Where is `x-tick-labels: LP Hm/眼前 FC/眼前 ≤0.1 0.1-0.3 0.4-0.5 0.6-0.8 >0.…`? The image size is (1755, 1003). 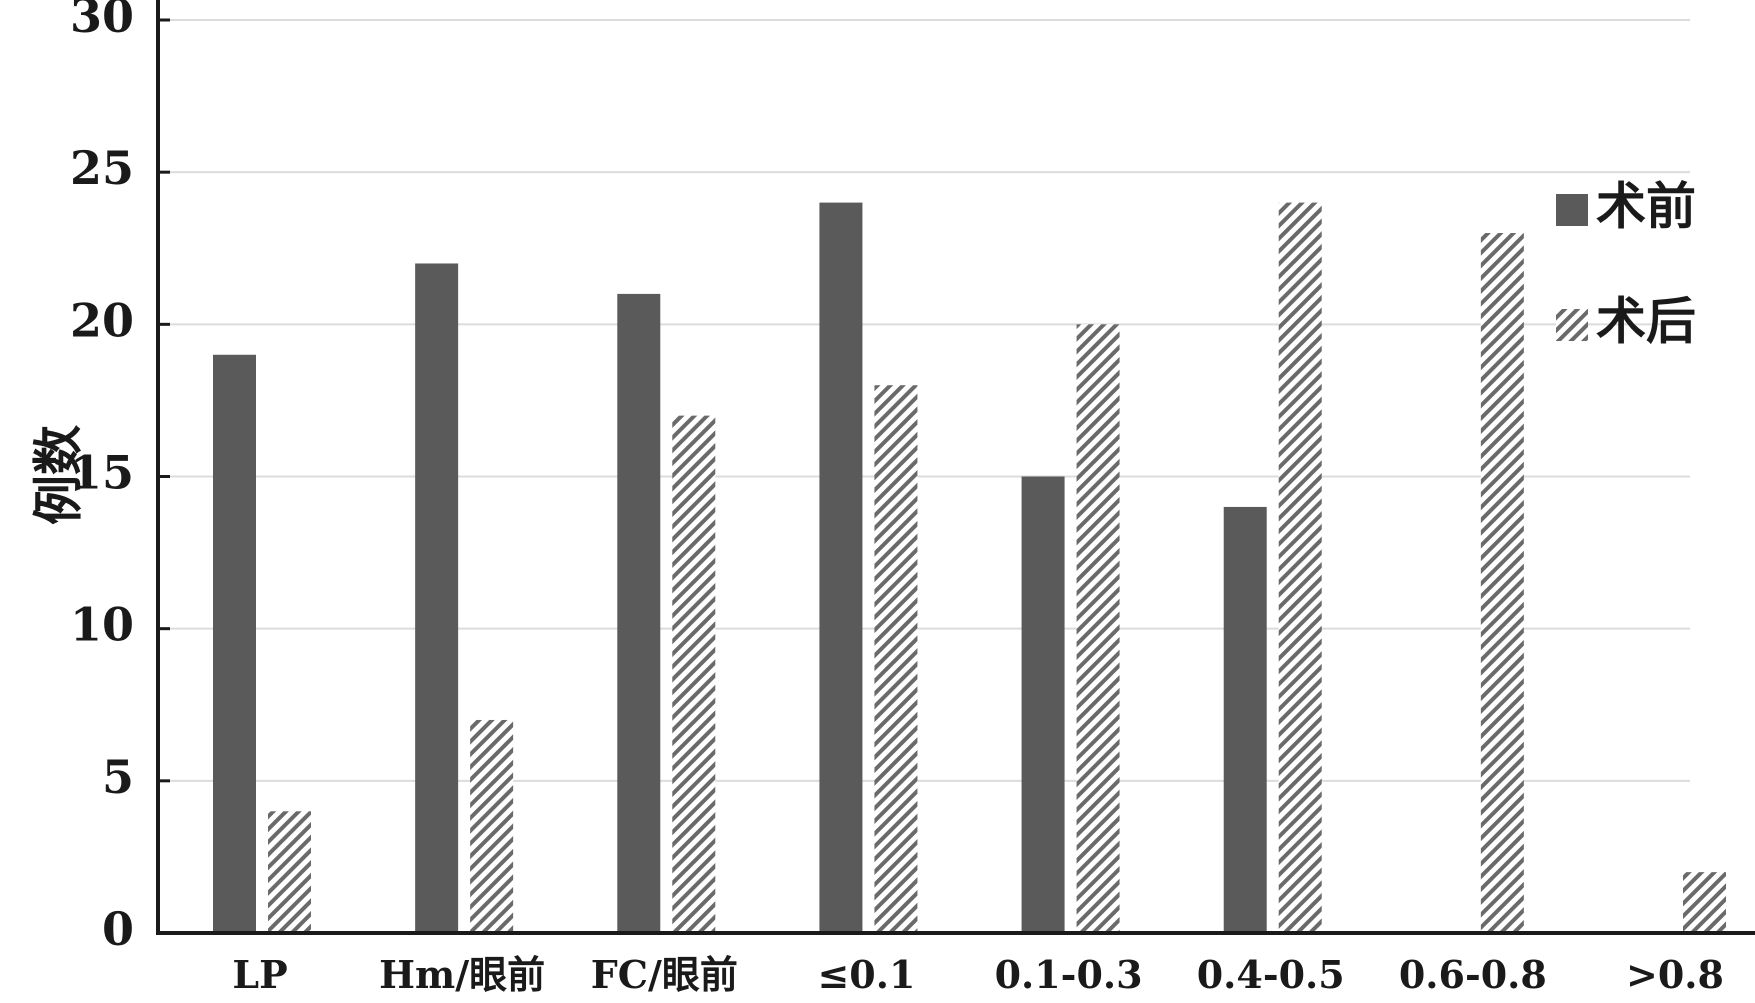
x-tick-labels: LP Hm/眼前 FC/眼前 ≤0.1 0.1-0.3 0.4-0.5 0.6-0.8 >0.… is located at coordinates (978, 974).